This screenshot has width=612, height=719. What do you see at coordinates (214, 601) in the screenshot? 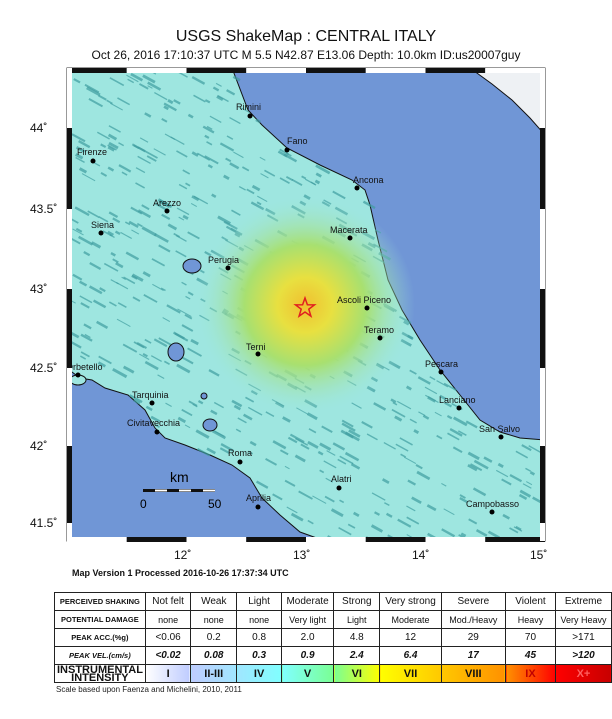
I see `legend-cell: Weak` at bounding box center [214, 601].